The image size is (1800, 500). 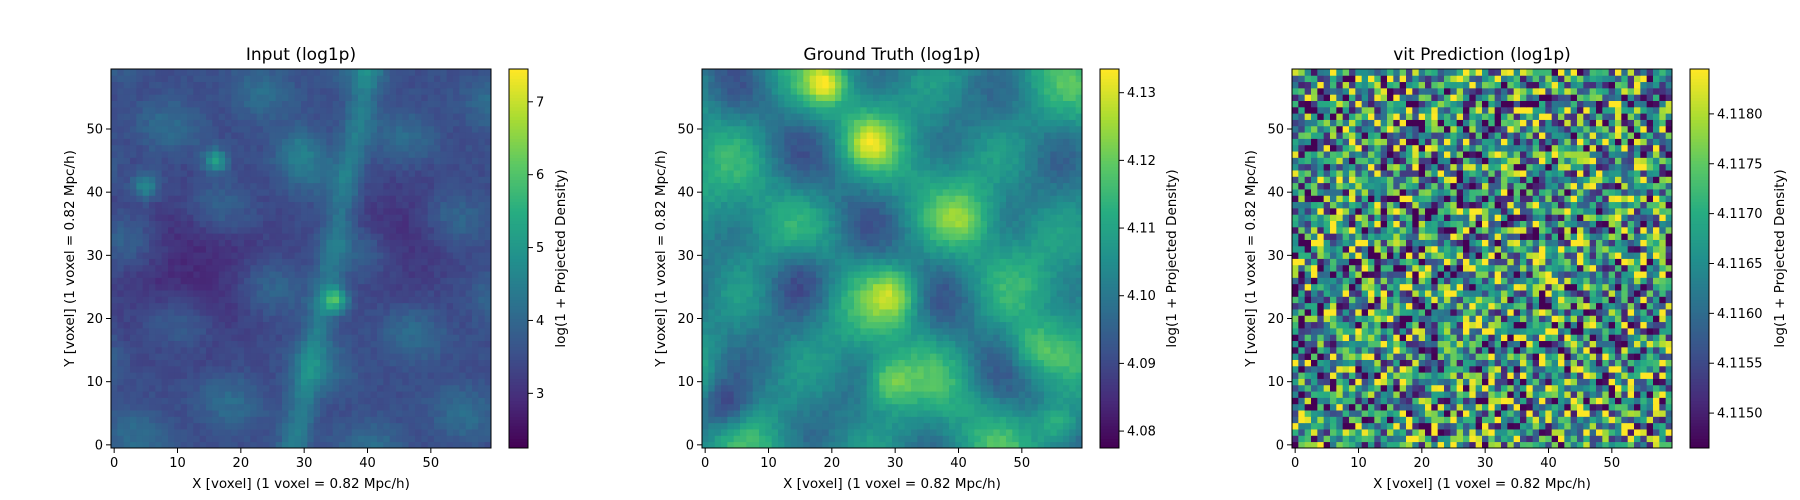 What do you see at coordinates (94, 382) in the screenshot?
I see `y-tick-label: 10` at bounding box center [94, 382].